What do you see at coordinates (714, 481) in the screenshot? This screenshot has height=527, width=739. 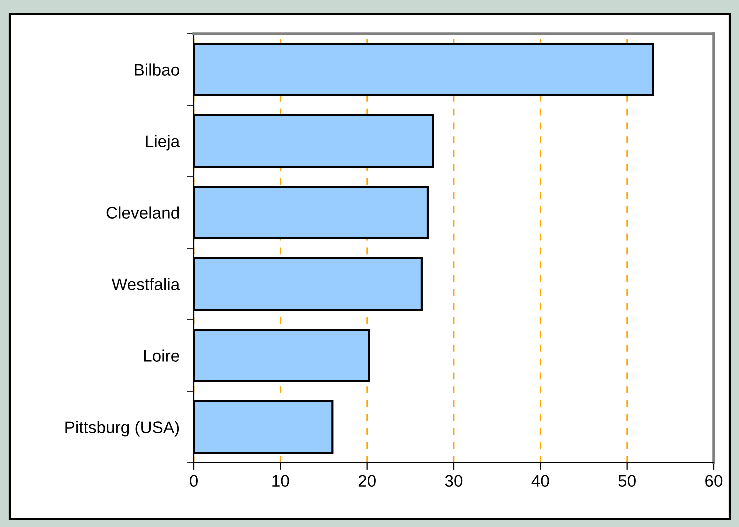 I see `x-tick-label: 60` at bounding box center [714, 481].